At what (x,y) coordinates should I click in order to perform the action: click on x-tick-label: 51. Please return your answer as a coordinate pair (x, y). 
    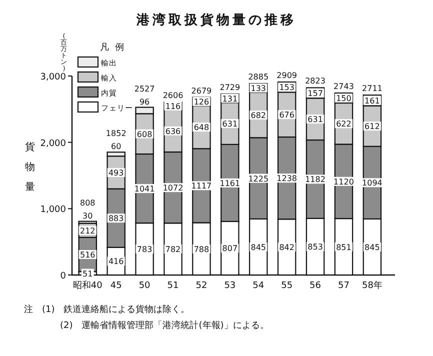
    Looking at the image, I should click on (173, 286).